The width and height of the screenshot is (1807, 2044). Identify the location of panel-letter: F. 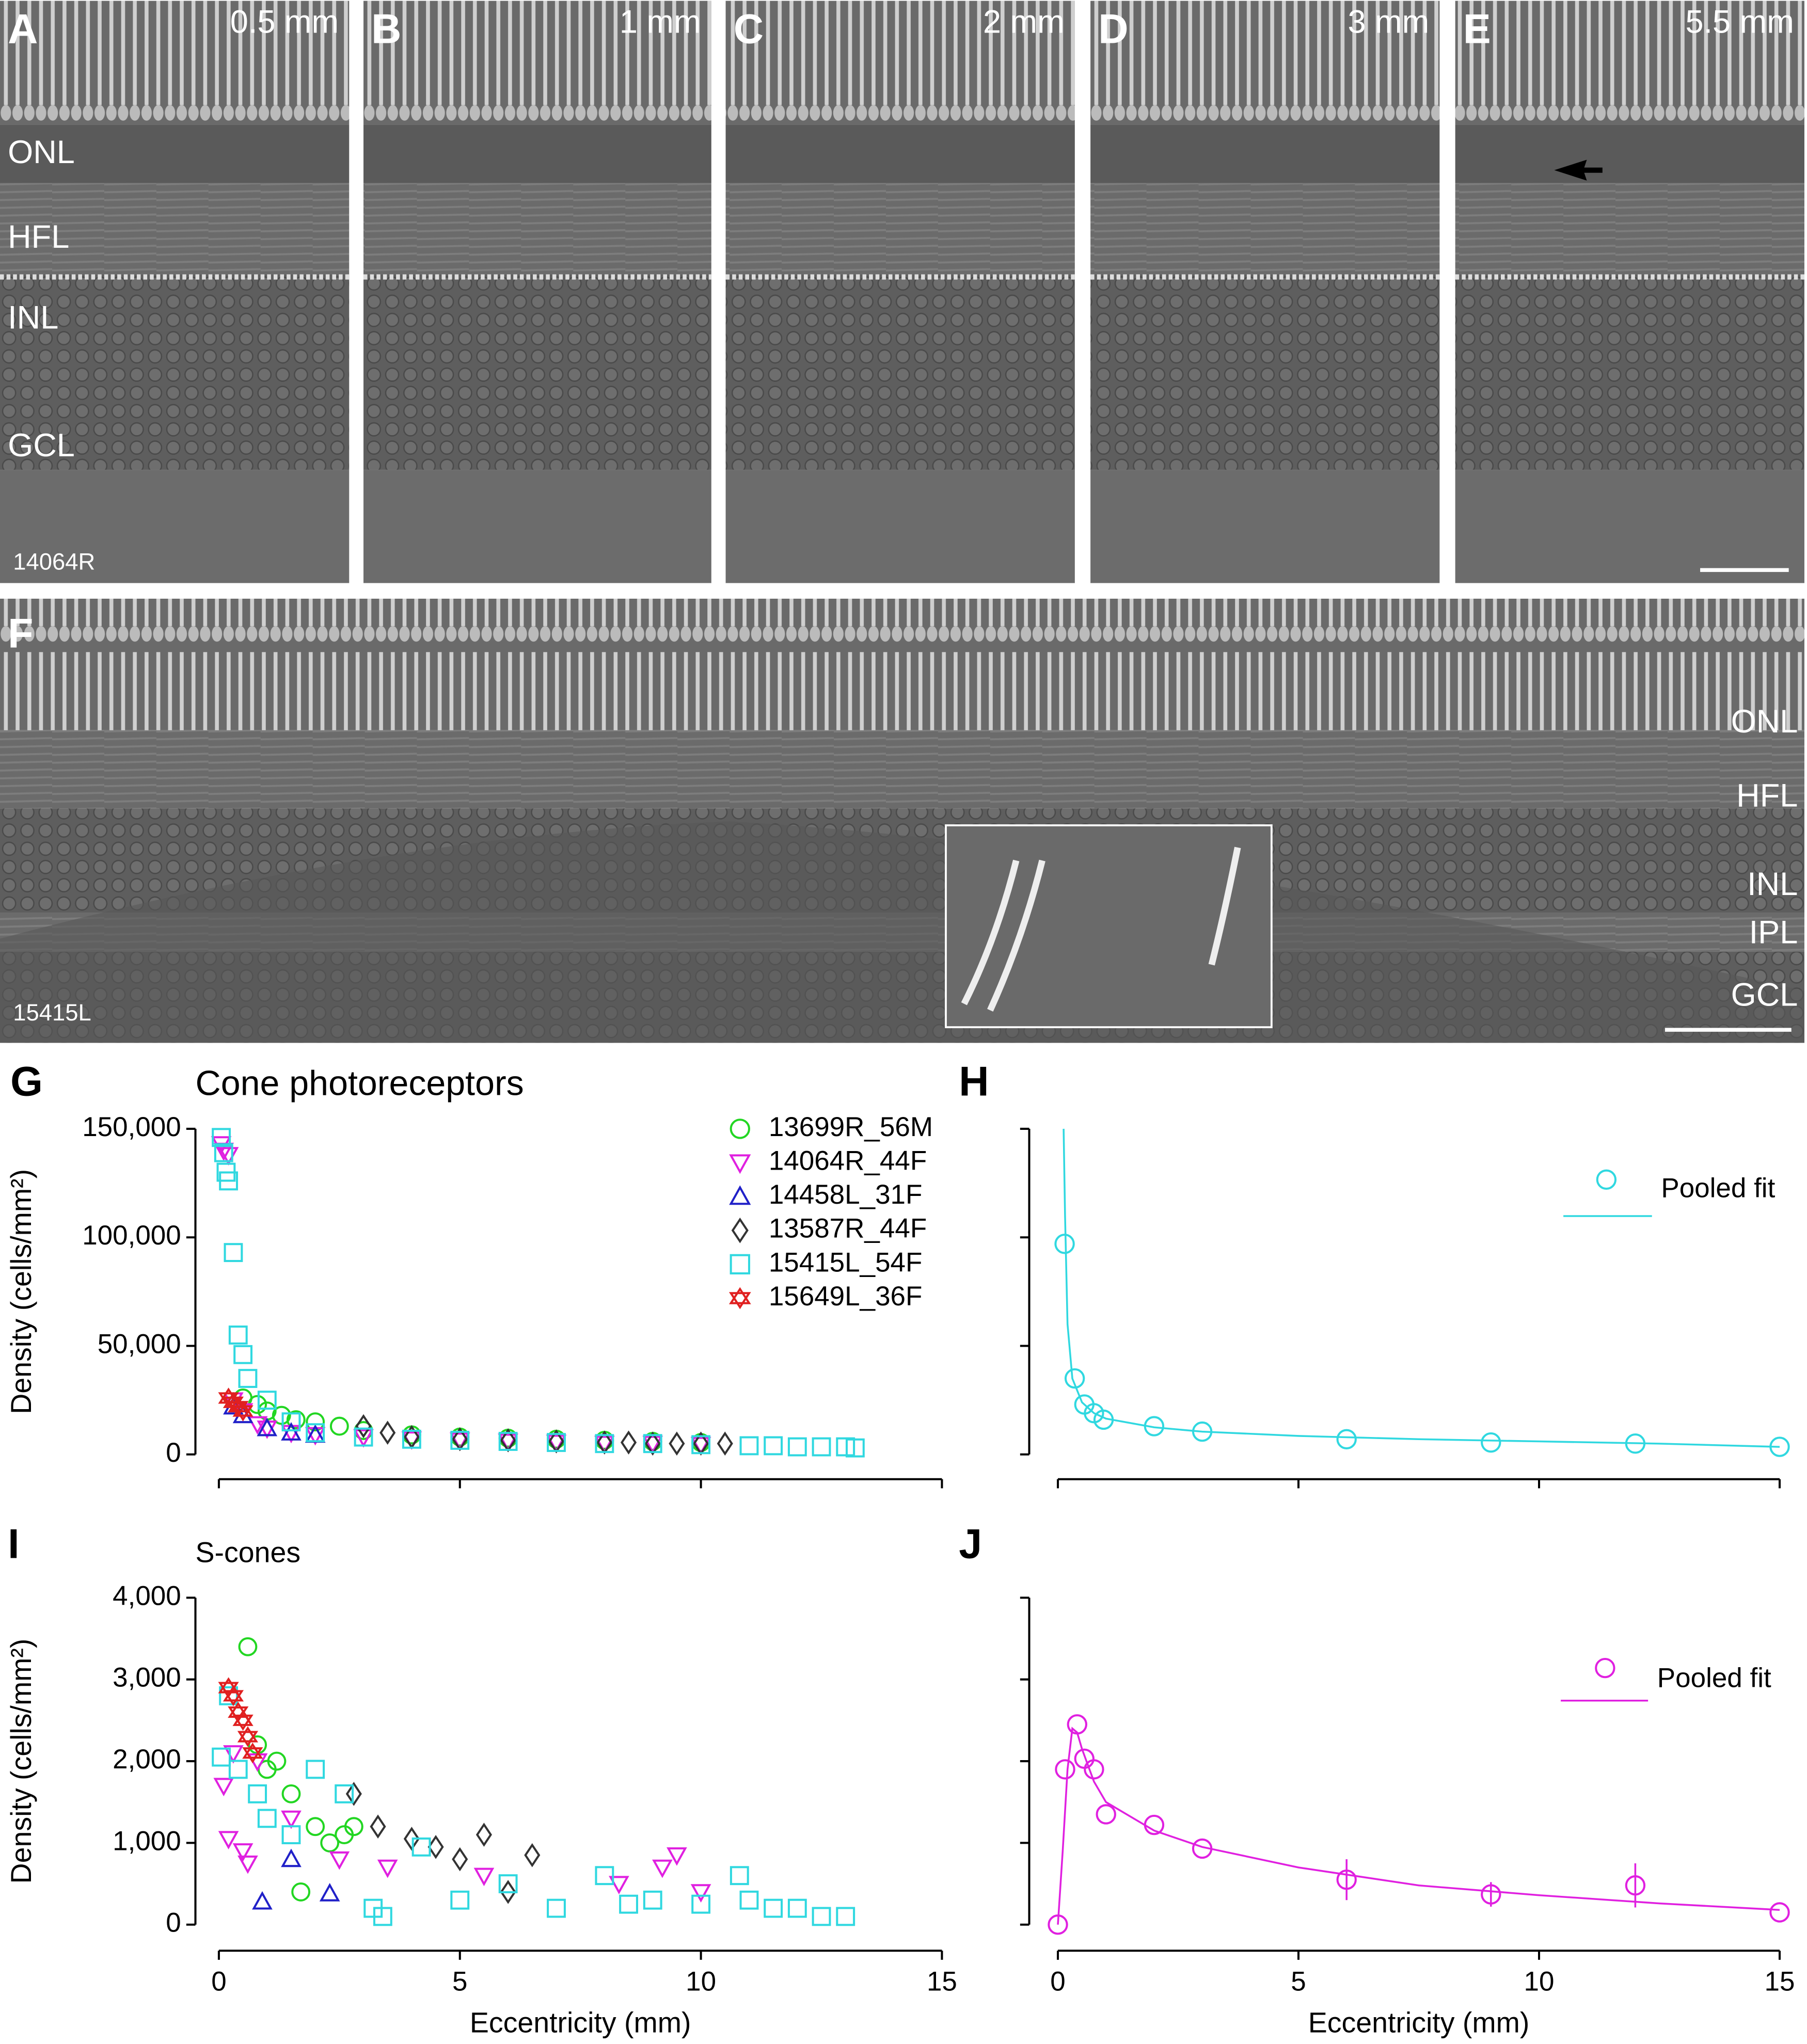
(20, 633).